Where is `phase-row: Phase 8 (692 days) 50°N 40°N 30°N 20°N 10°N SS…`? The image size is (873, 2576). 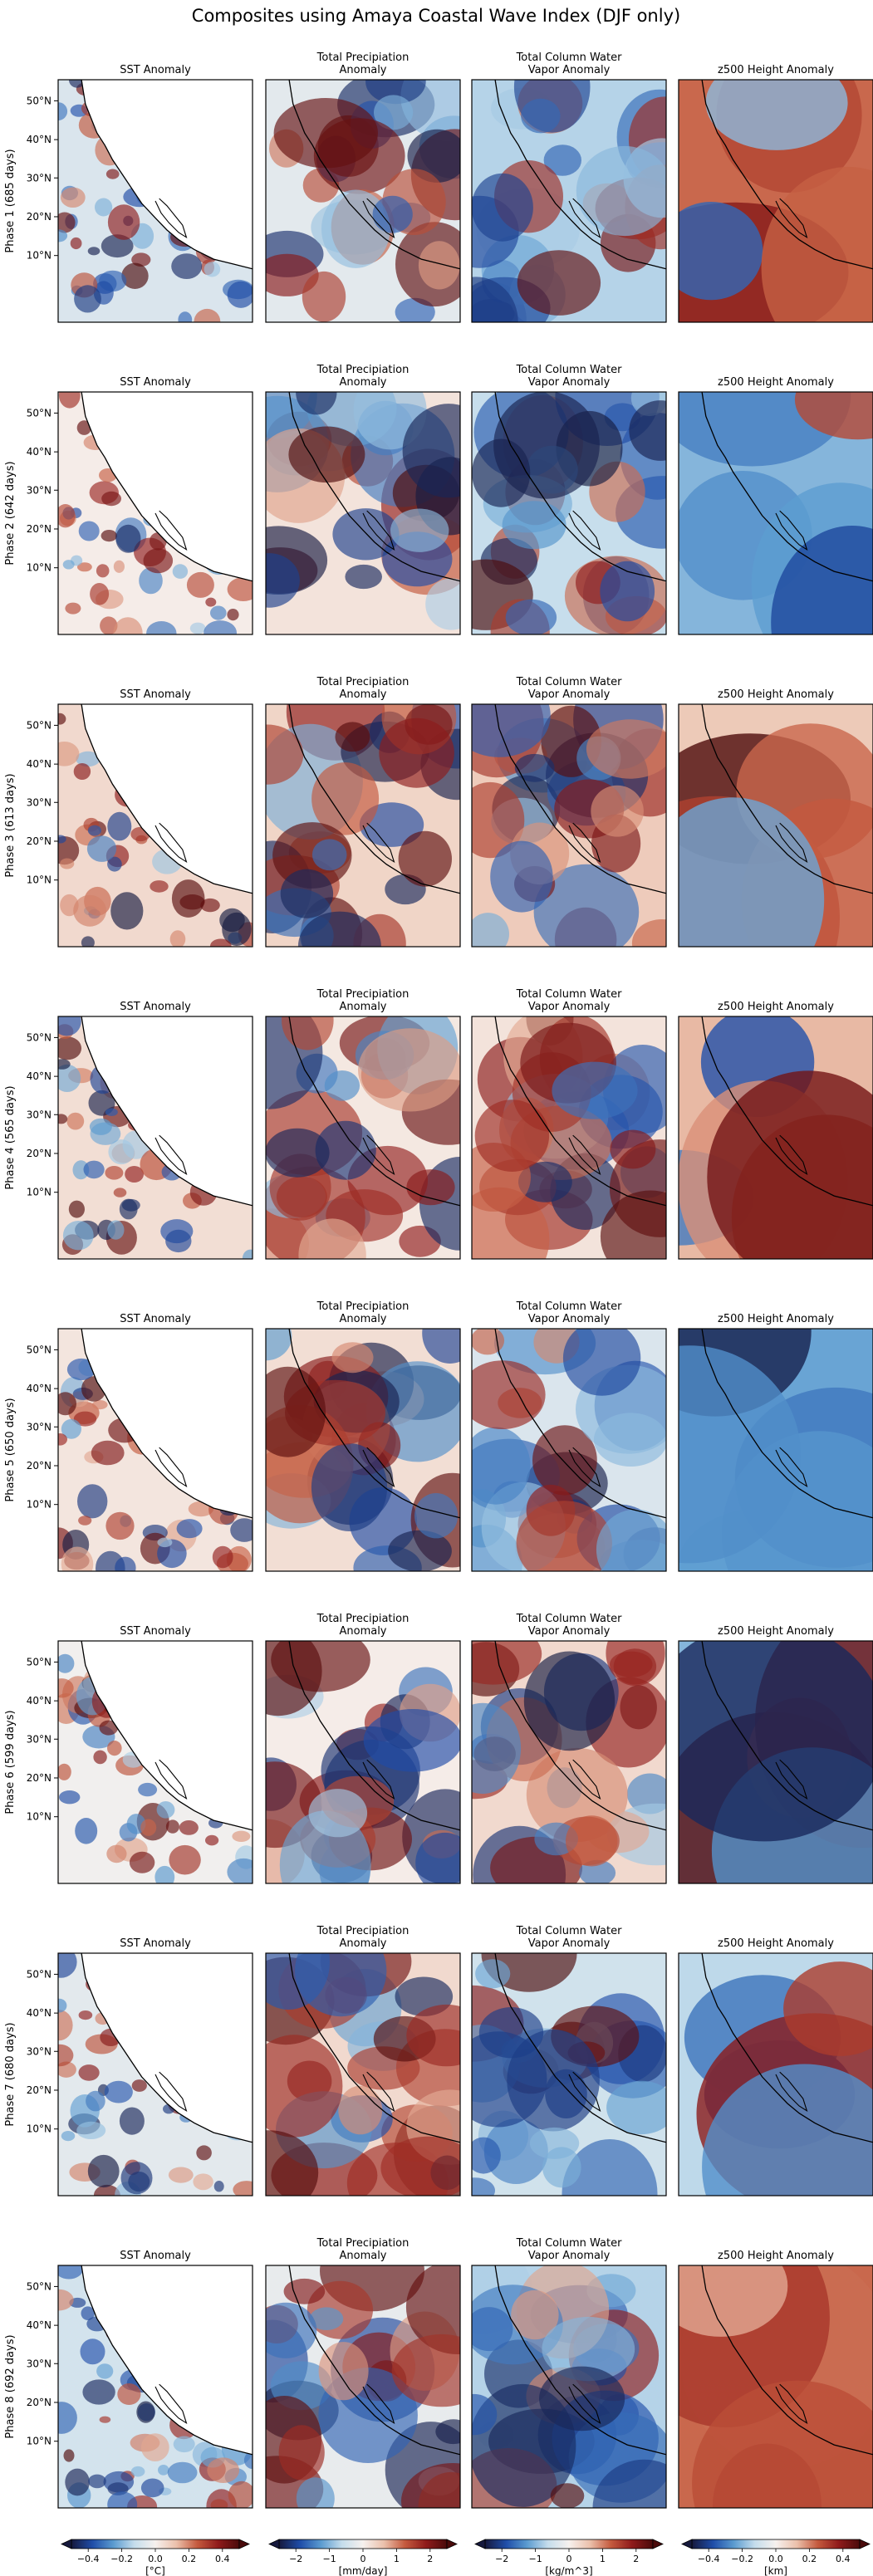
phase-row: Phase 8 (692 days) 50°N 40°N 30°N 20°N 10°N SS… is located at coordinates (438, 2373).